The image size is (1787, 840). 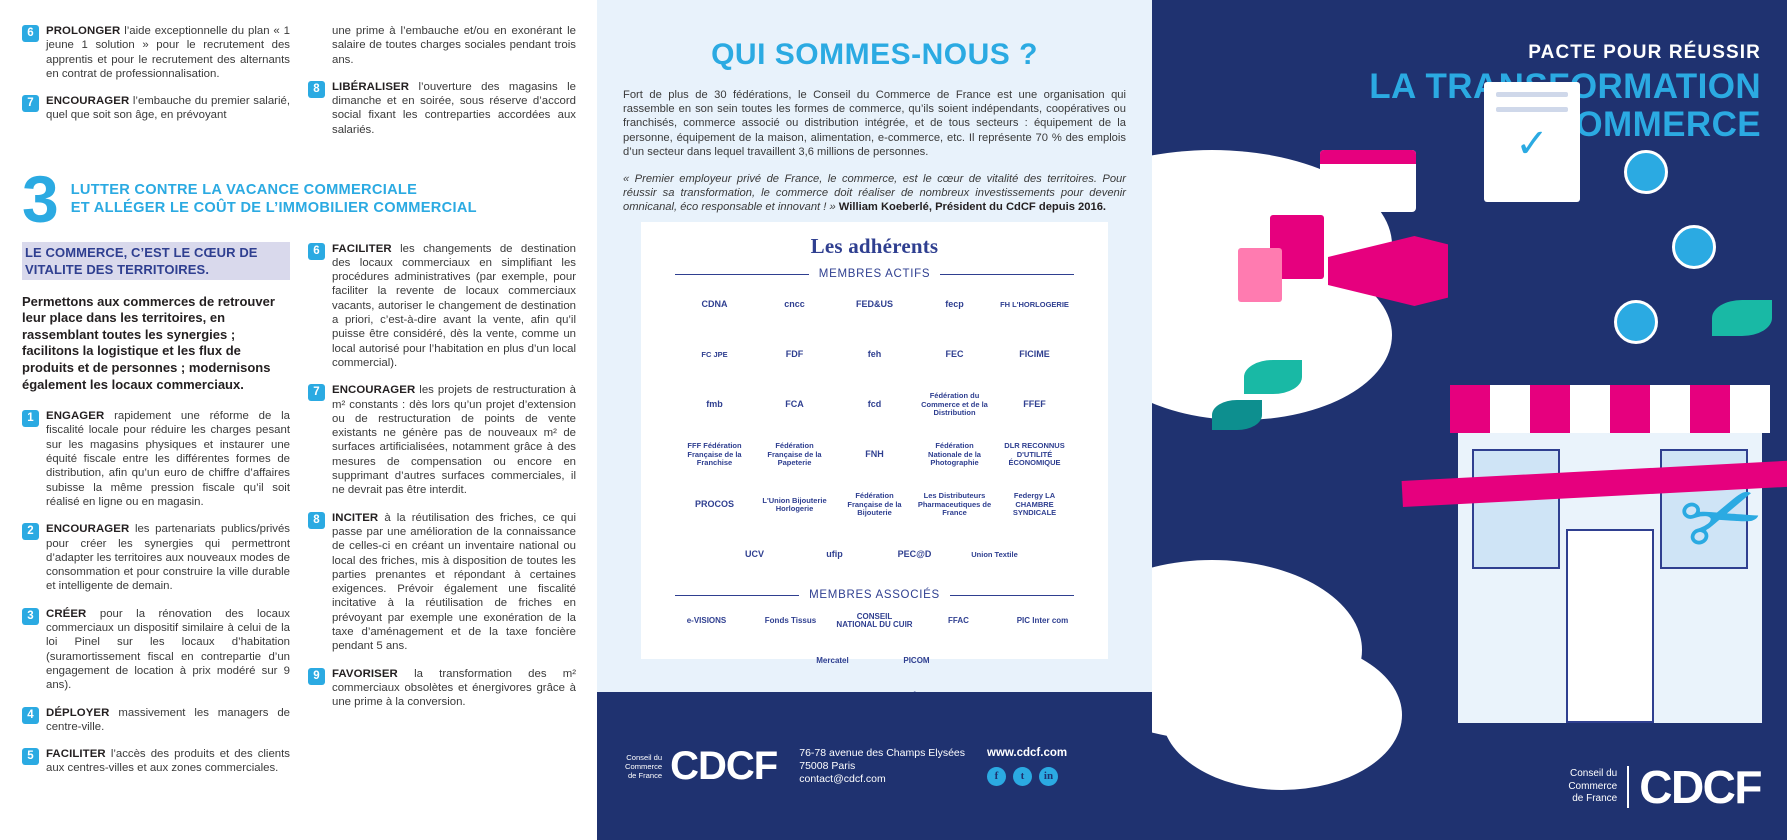 What do you see at coordinates (1034, 504) in the screenshot?
I see `member-logo: Federgy LA CHAMBRE SYNDICALE` at bounding box center [1034, 504].